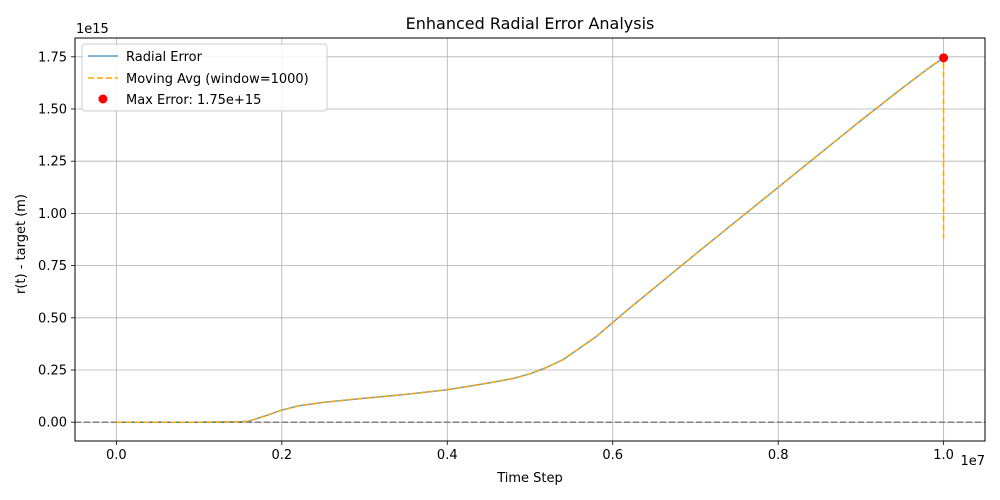  What do you see at coordinates (447, 455) in the screenshot?
I see `x-tick-label: 0.4` at bounding box center [447, 455].